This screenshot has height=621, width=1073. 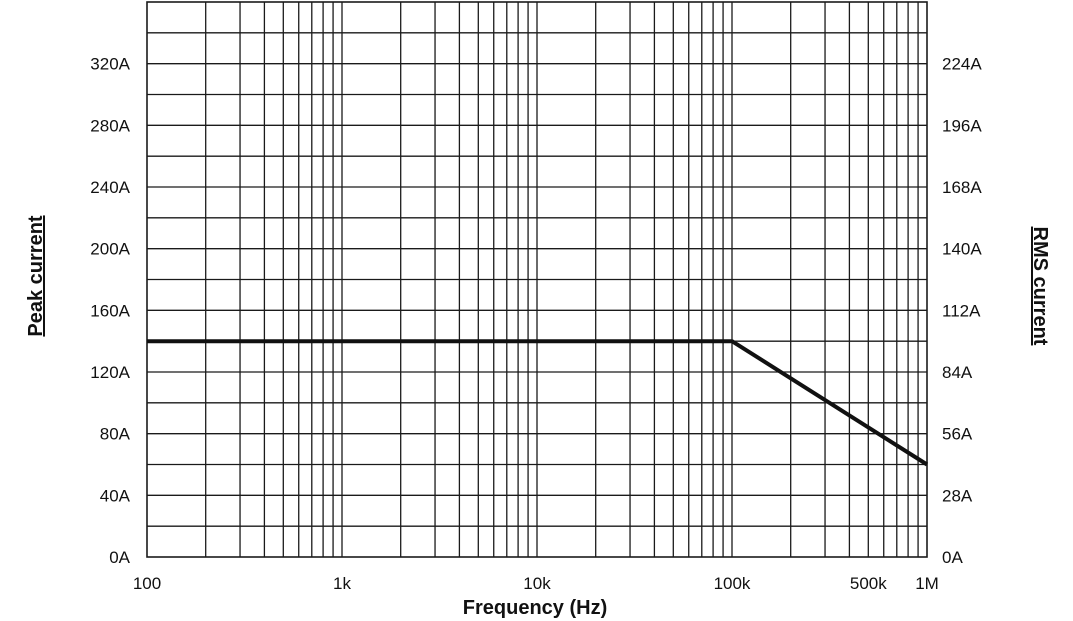 I want to click on right-y-tick-label: 84A, so click(x=957, y=372).